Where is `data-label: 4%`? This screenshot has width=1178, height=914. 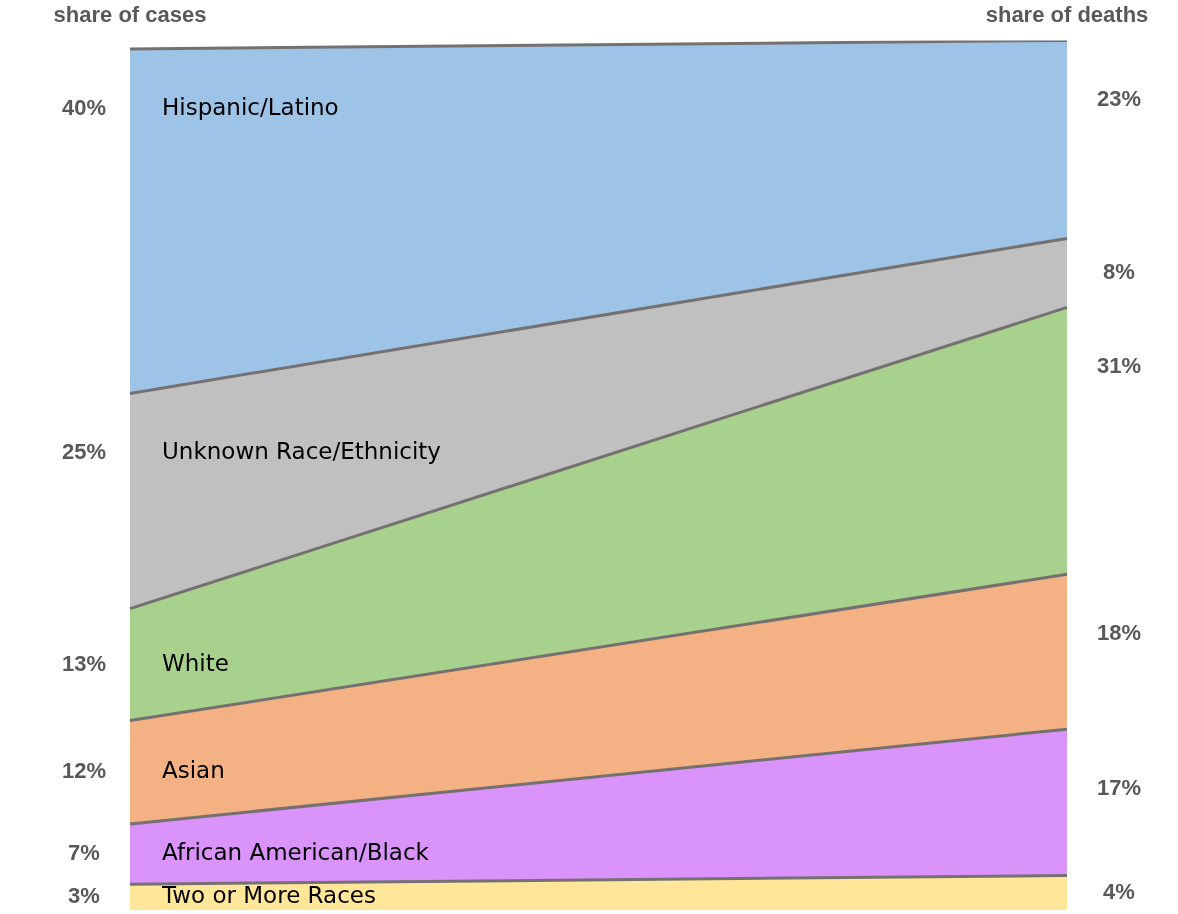
data-label: 4% is located at coordinates (1119, 891).